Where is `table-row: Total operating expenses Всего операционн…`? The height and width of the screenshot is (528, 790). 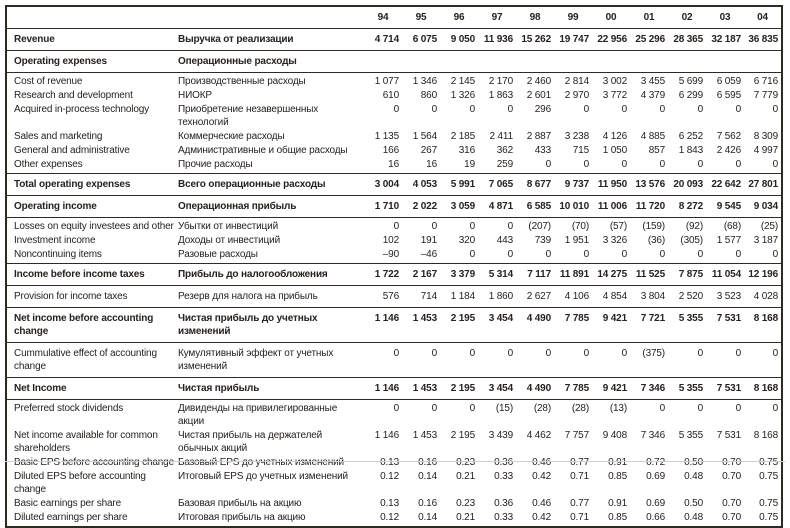
table-row: Total operating expenses Всего операционн… is located at coordinates (394, 185).